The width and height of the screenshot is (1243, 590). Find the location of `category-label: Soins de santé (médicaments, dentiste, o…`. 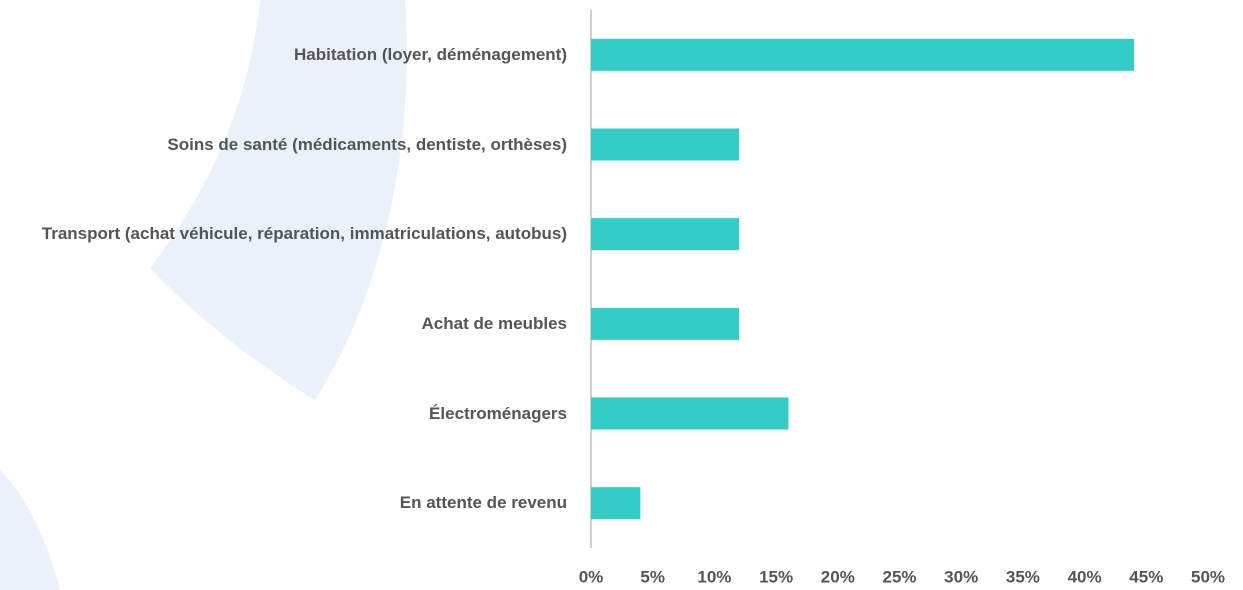

category-label: Soins de santé (médicaments, dentiste, o… is located at coordinates (367, 144).